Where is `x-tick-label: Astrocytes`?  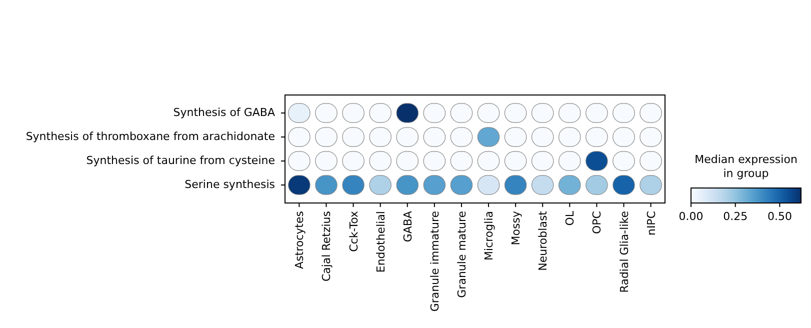 x-tick-label: Astrocytes is located at coordinates (299, 239).